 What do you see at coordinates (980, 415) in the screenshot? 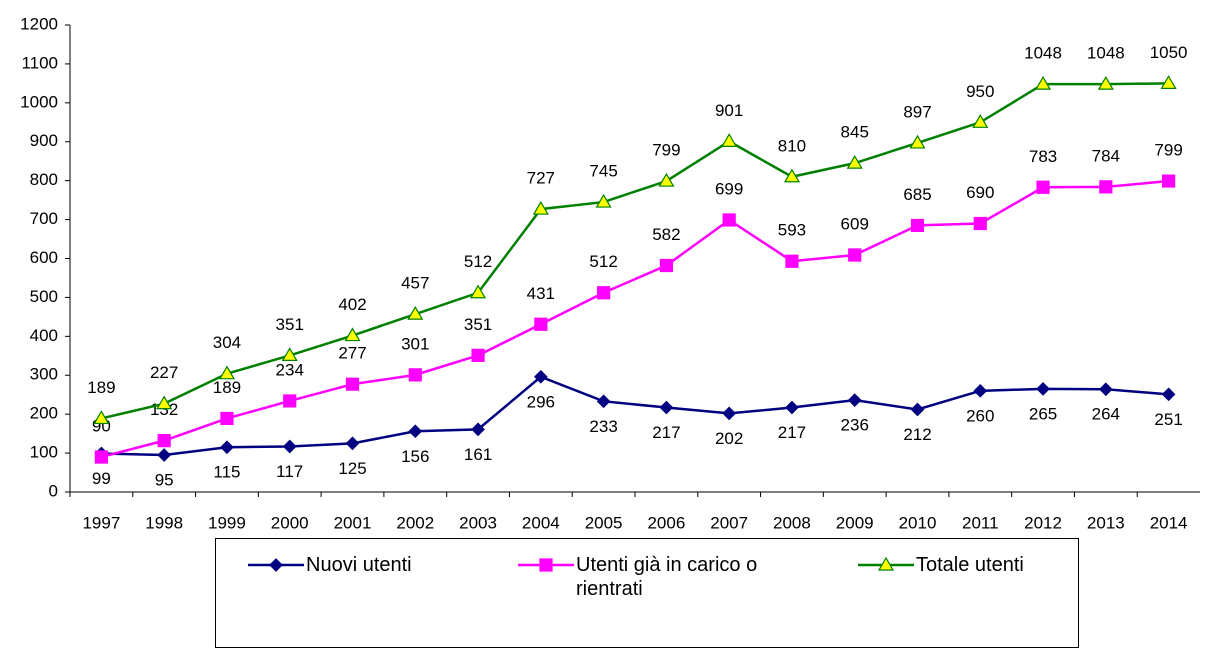
I see `data-label: 260` at bounding box center [980, 415].